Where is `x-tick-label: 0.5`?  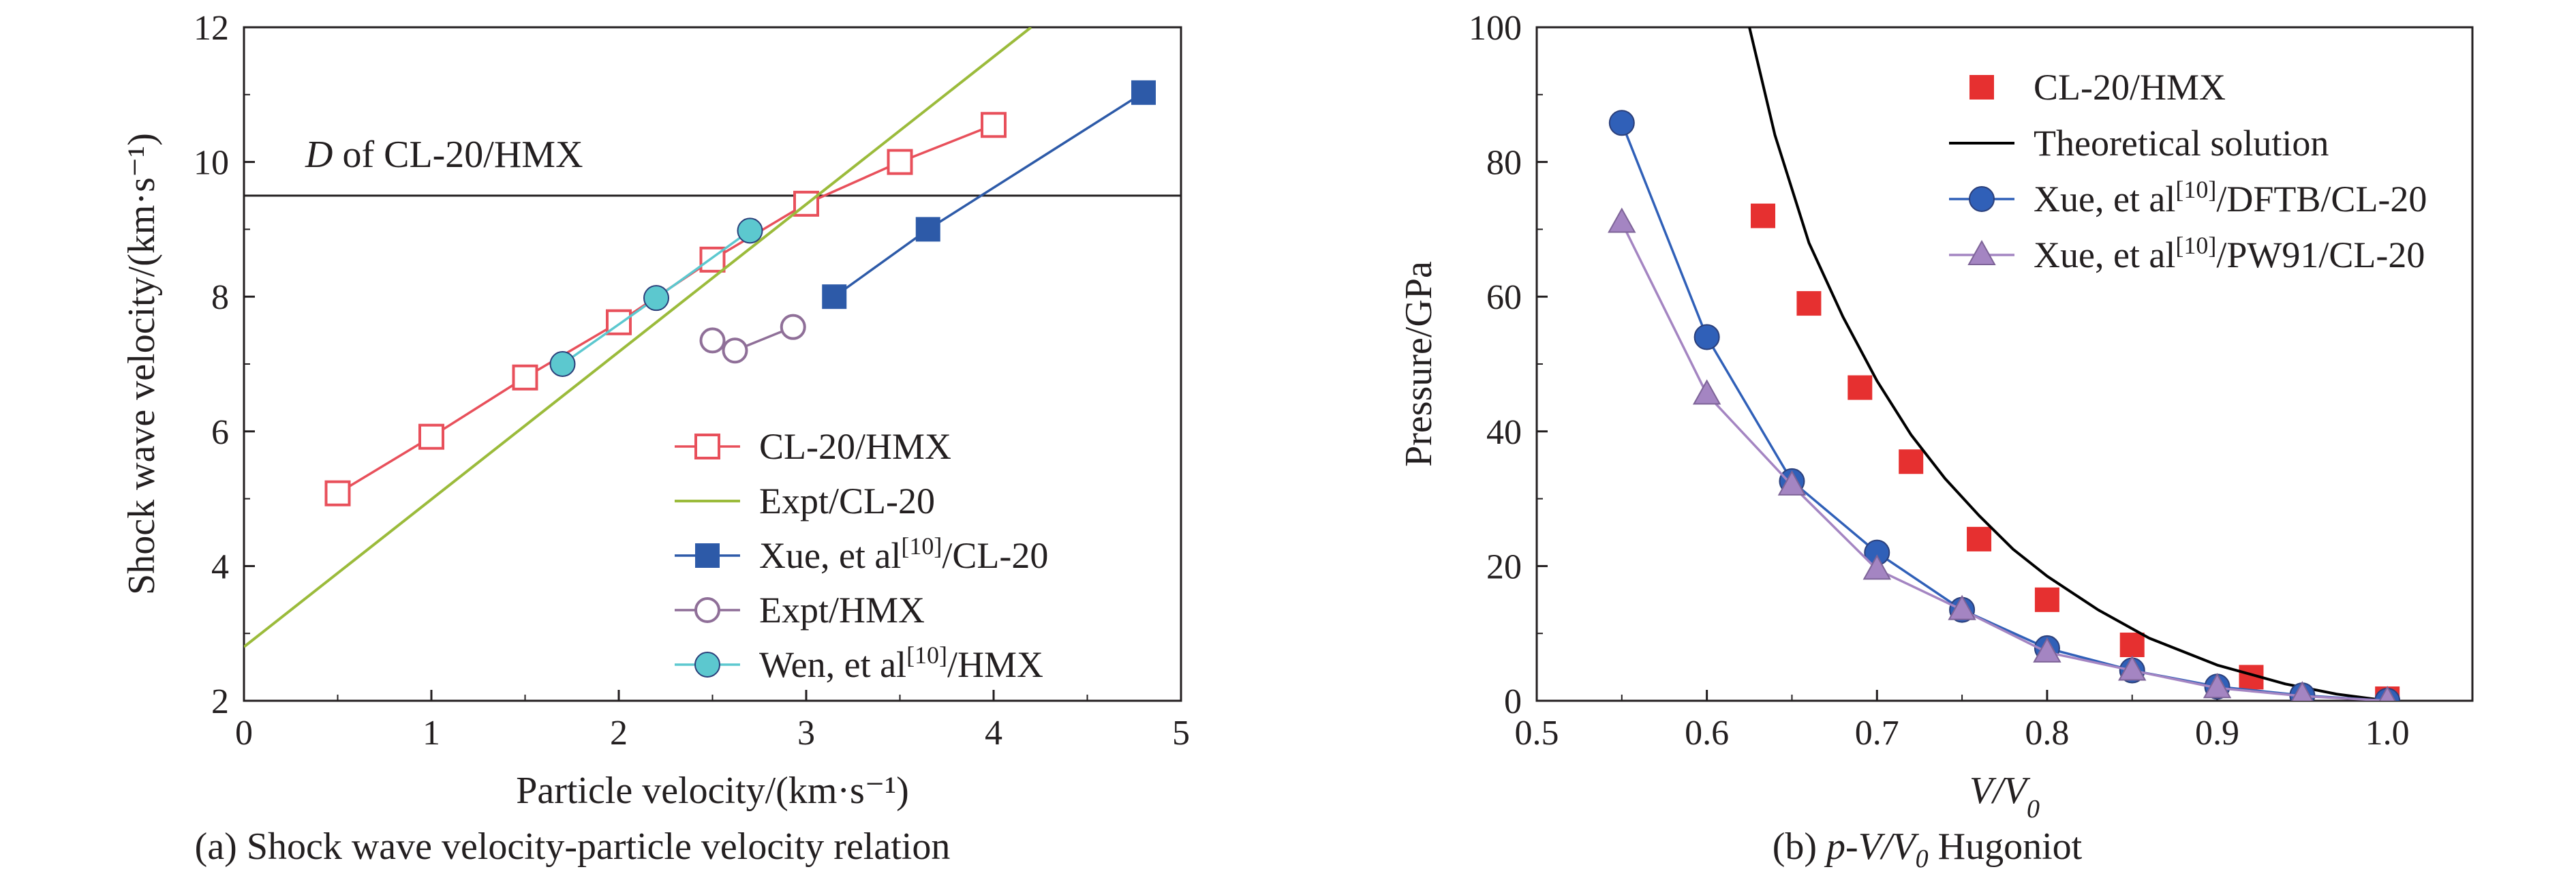 x-tick-label: 0.5 is located at coordinates (1537, 733).